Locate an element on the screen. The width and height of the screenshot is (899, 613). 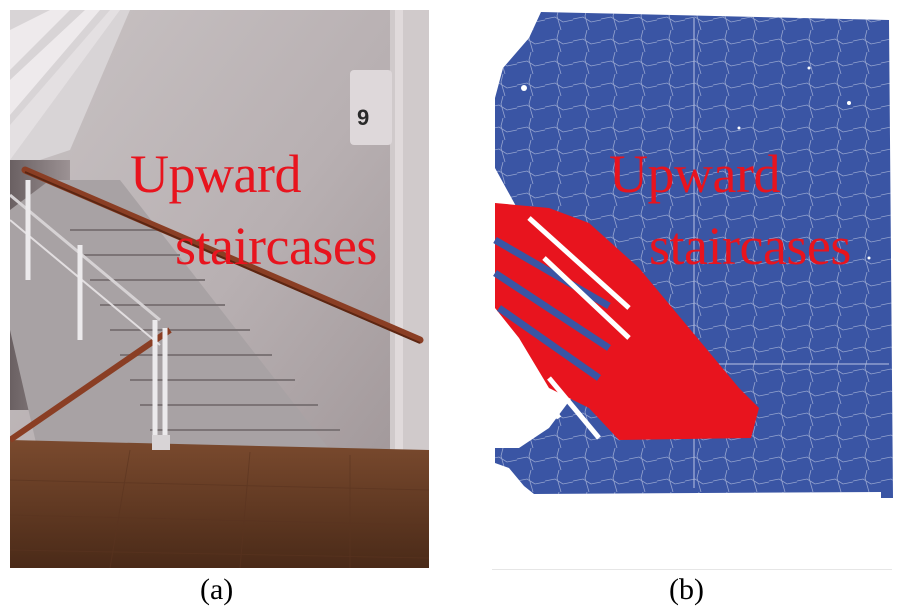
caption-a: (a) is located at coordinates (217, 589).